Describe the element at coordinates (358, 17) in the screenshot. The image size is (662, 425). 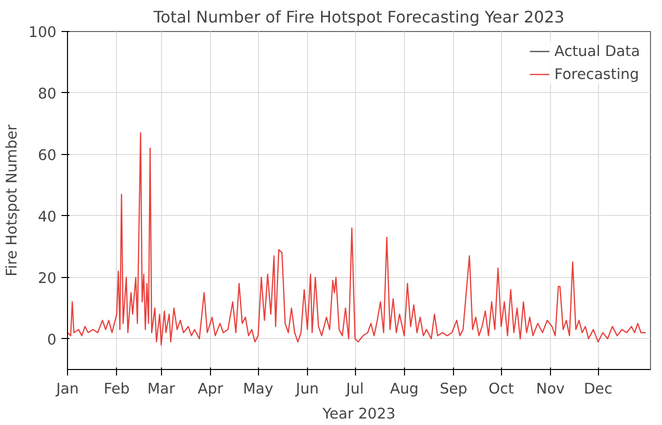
I see `chart-title: Total Number of Fire Hotspot Forecasting Year 2023` at that location.